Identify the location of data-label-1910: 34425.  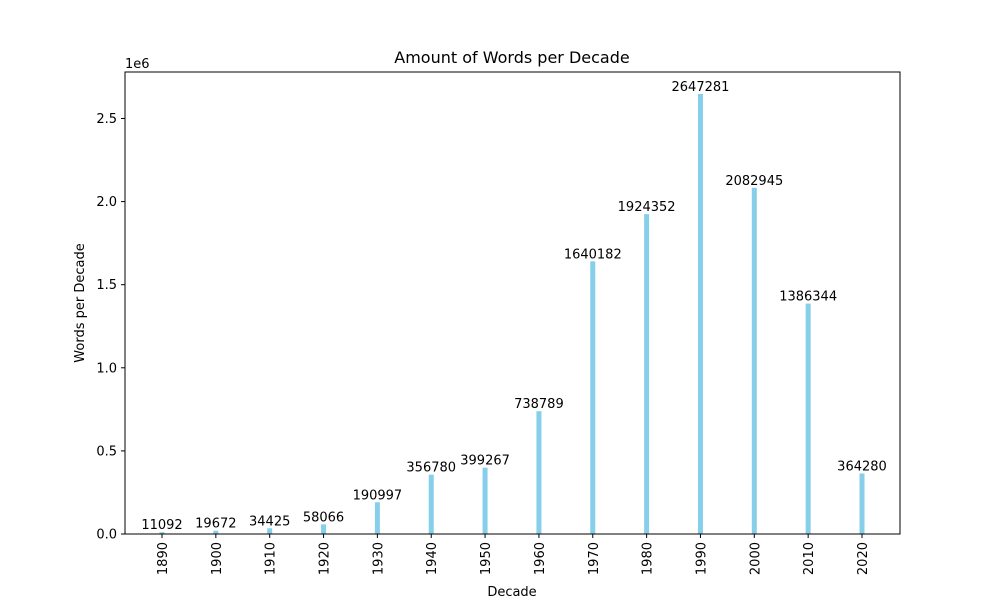
(269, 521).